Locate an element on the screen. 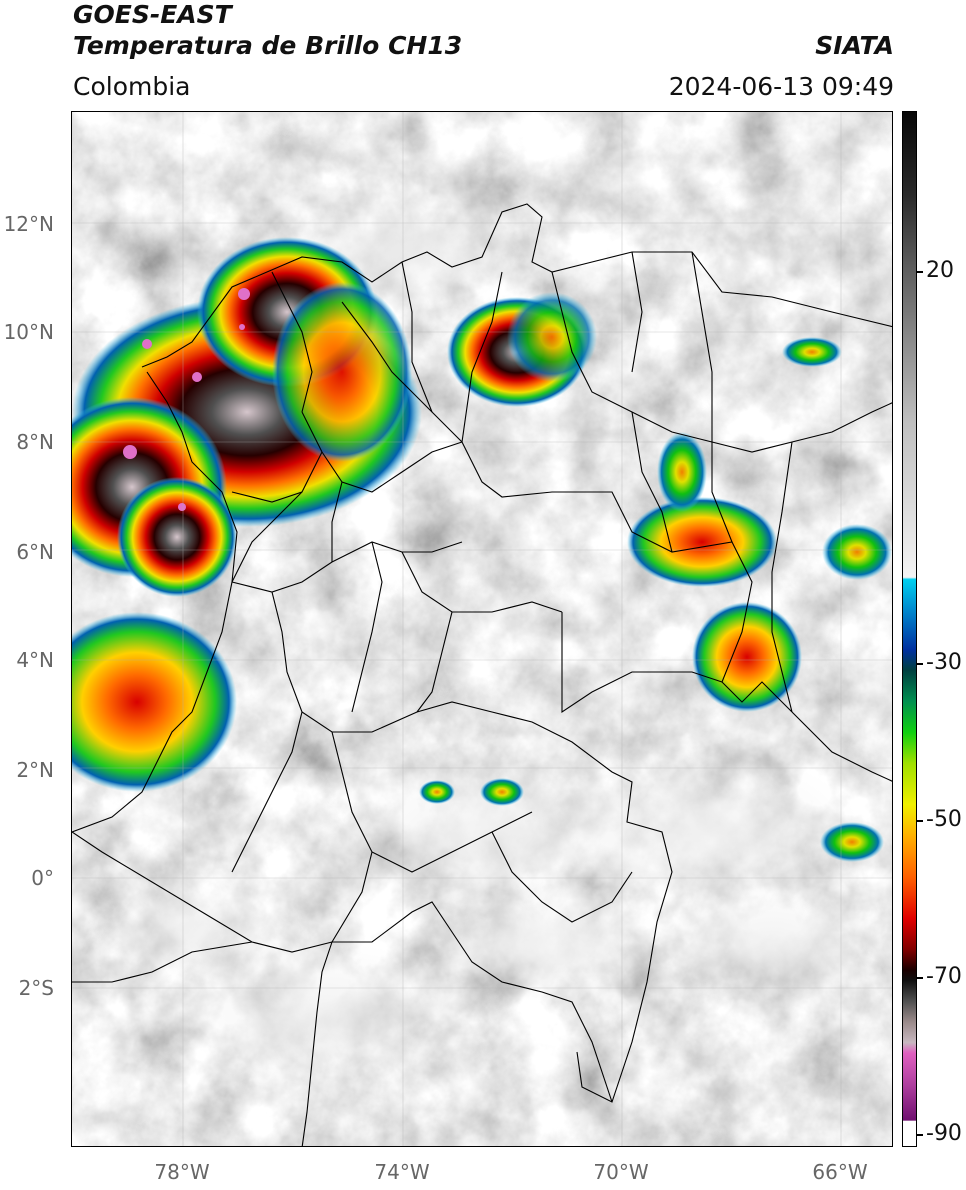 The width and height of the screenshot is (966, 1190). lat-label-4N: 4°N is located at coordinates (35, 660).